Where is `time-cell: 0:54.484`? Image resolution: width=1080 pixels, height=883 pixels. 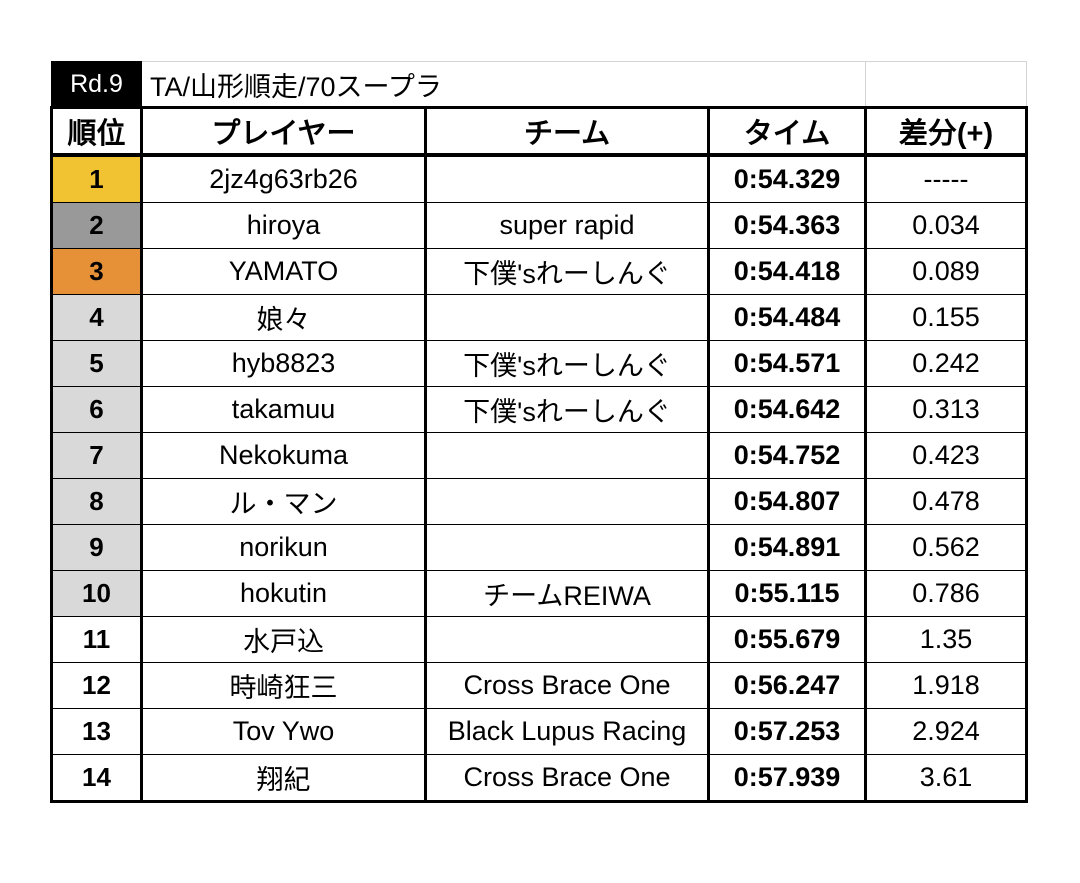 time-cell: 0:54.484 is located at coordinates (787, 317).